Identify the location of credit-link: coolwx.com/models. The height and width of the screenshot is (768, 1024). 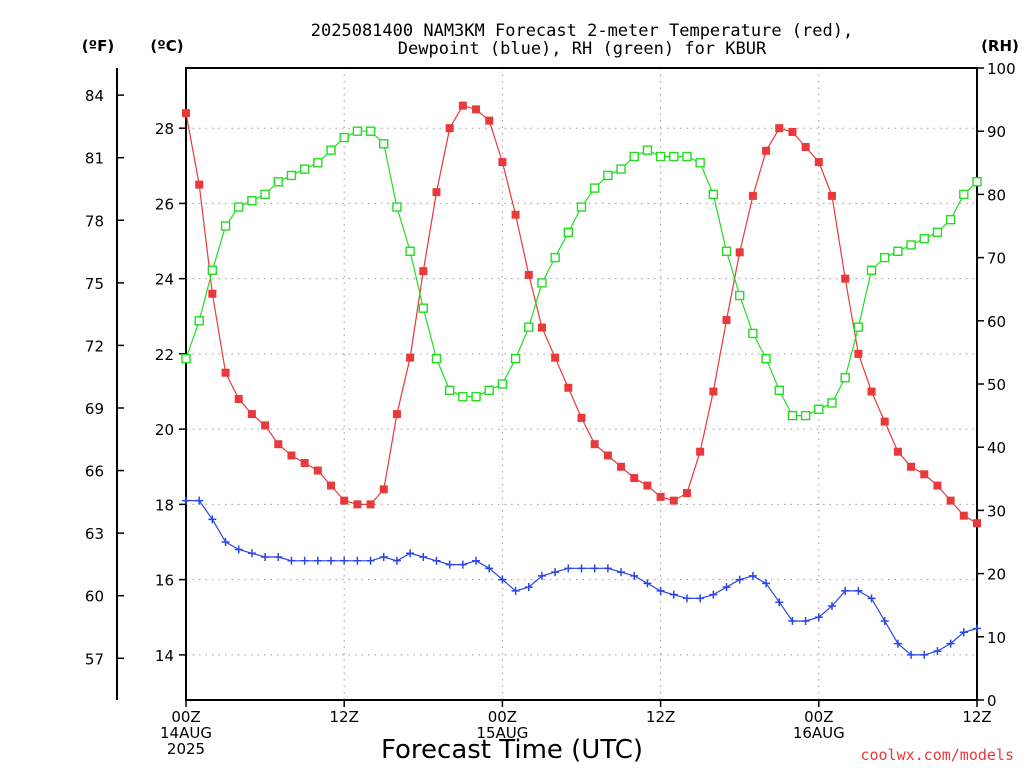
(937, 755).